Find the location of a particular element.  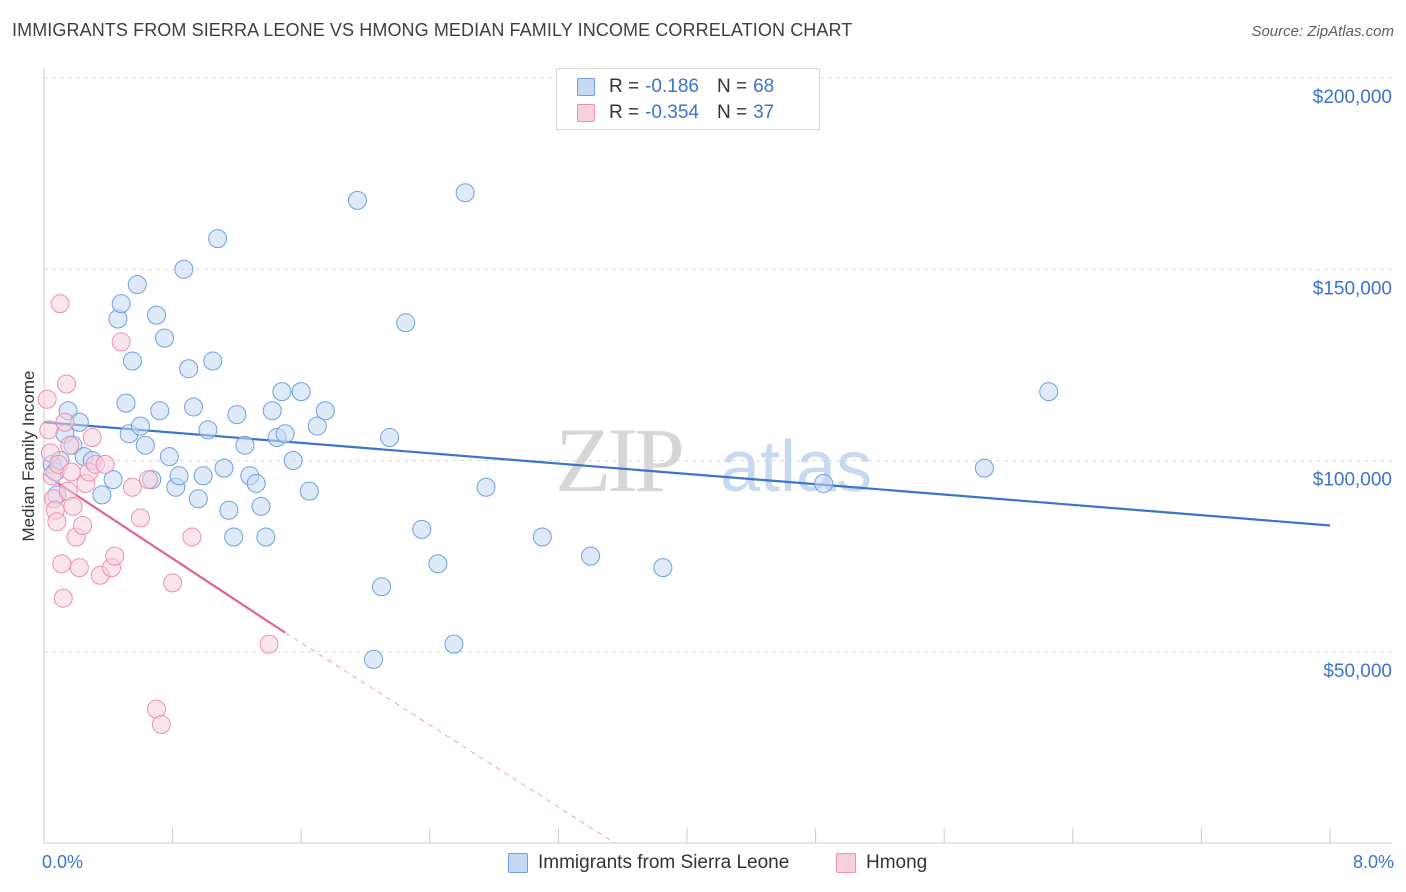

series-legend-hmong: Hmong is located at coordinates (881, 863).